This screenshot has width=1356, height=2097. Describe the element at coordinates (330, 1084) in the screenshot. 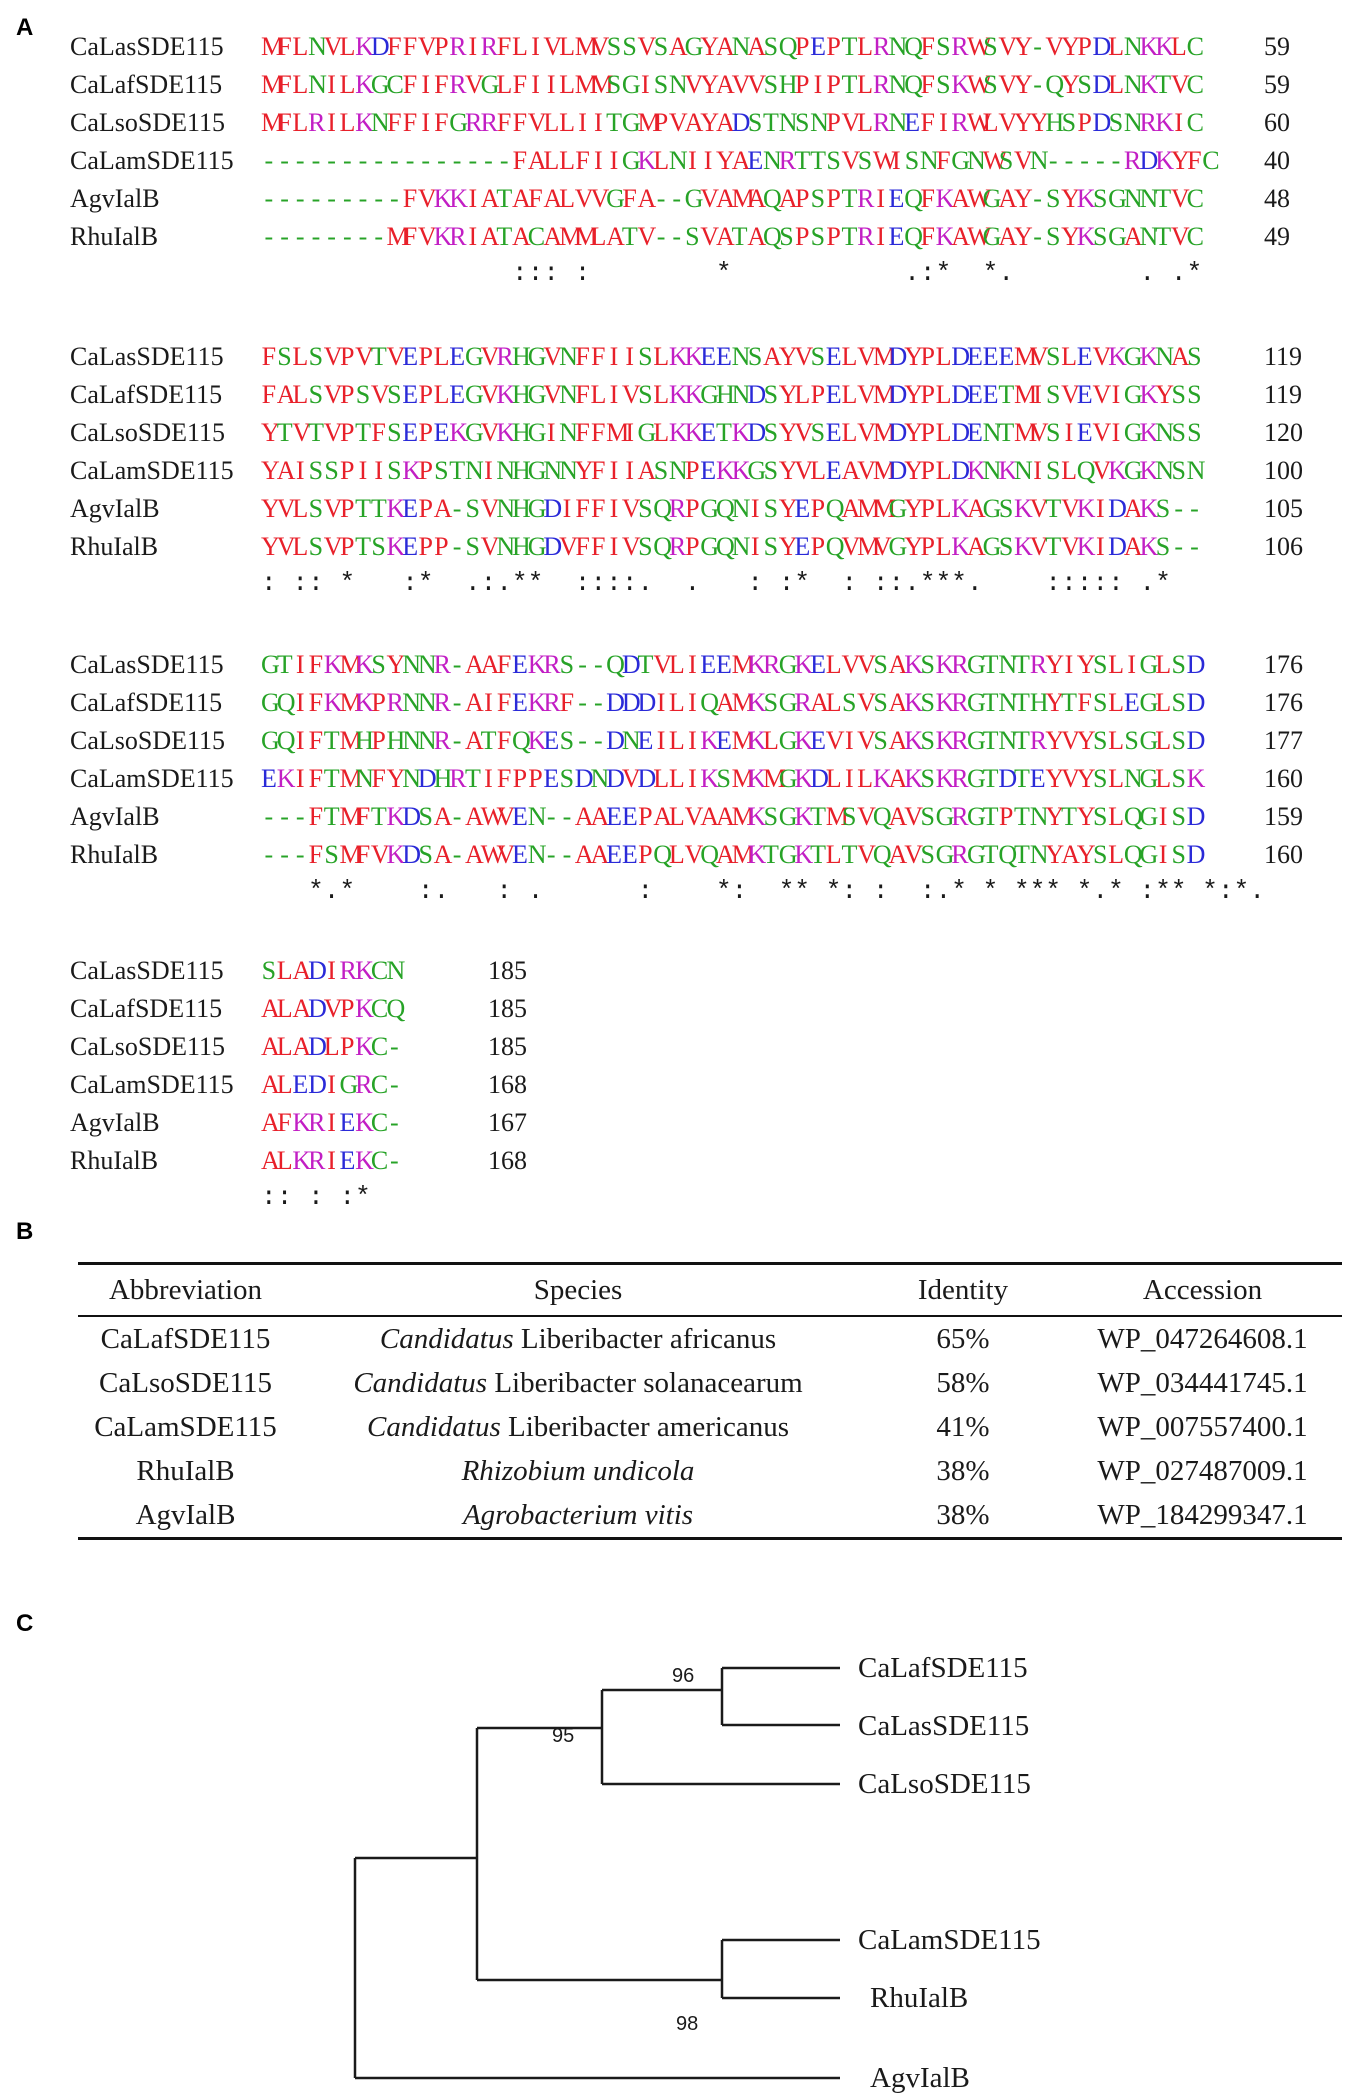

I see `sequence-residues: ALEDI GRC-` at that location.